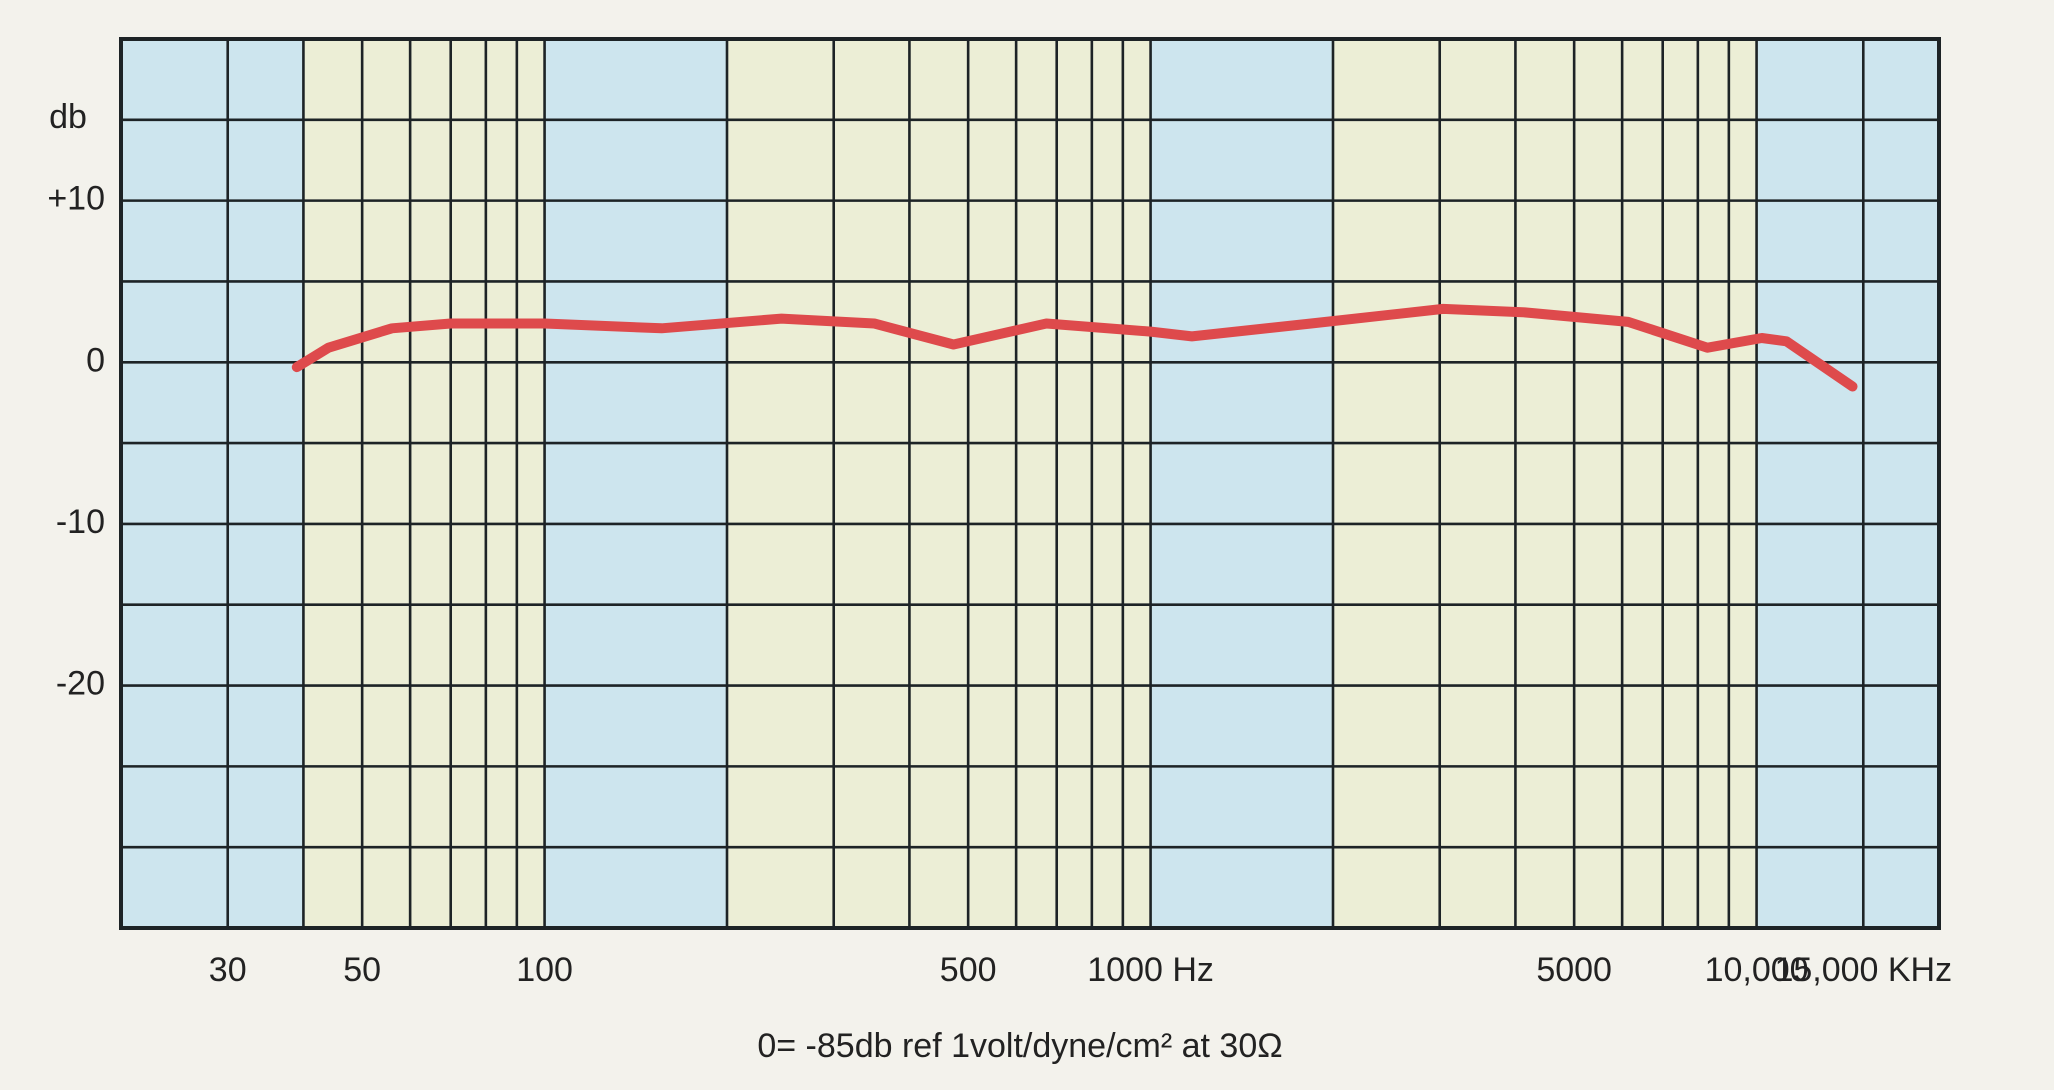  Describe the element at coordinates (1074, 347) in the screenshot. I see `response-curve` at that location.